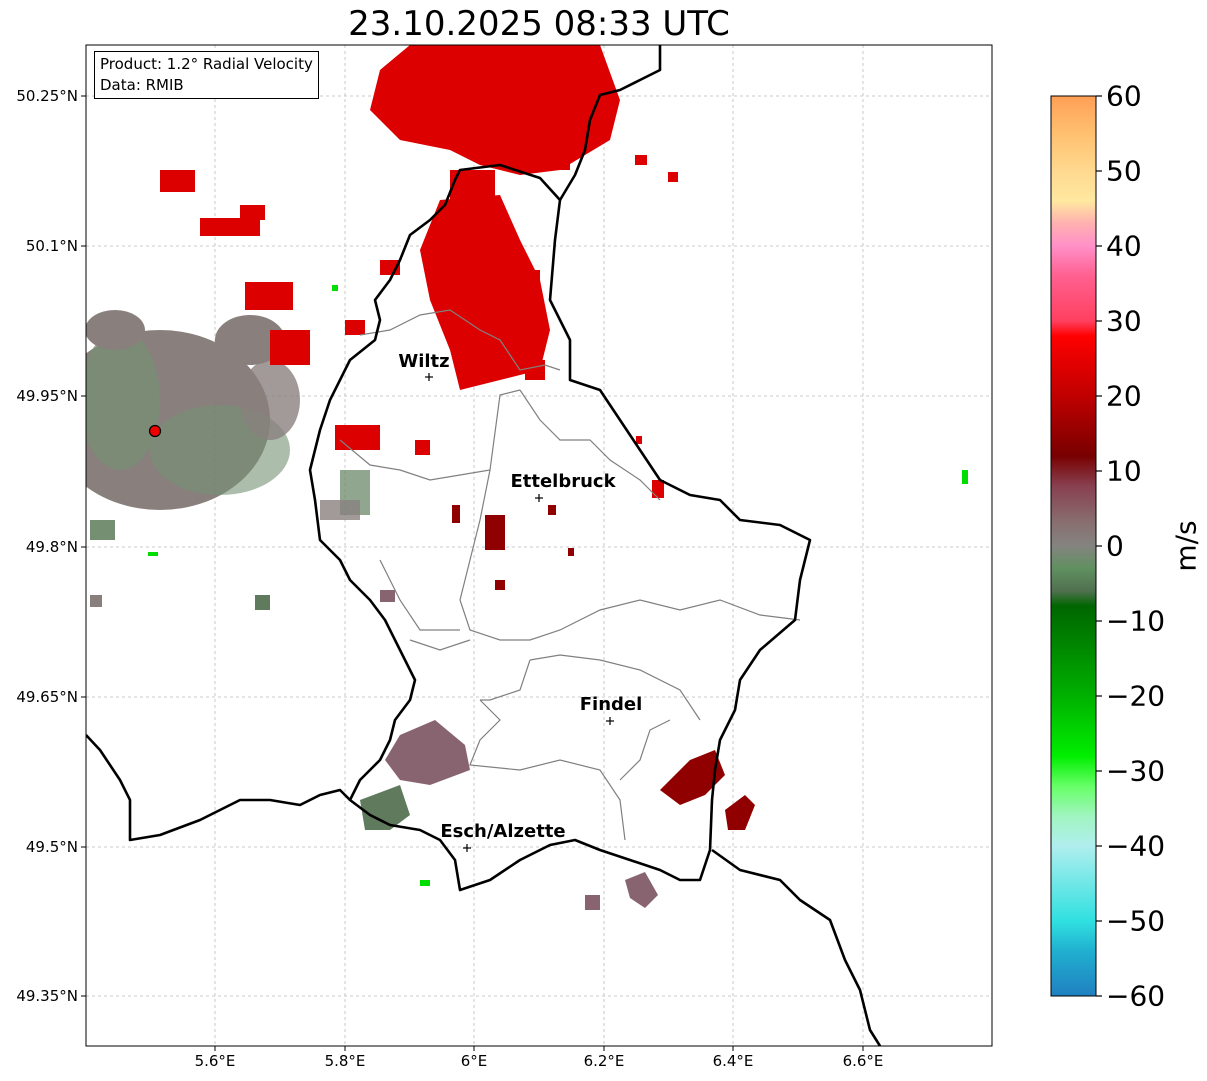  I want to click on colorbar, so click(1076, 546).